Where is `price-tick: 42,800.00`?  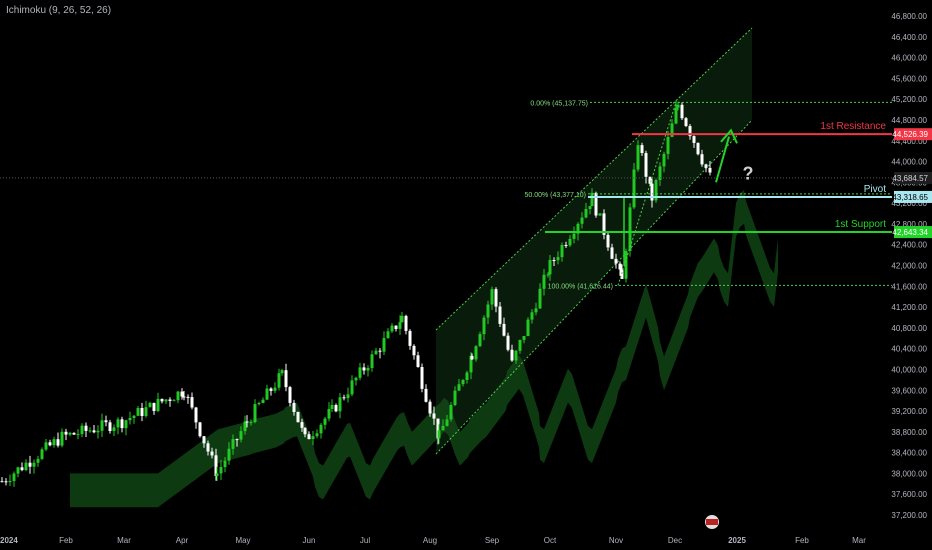
price-tick: 42,800.00 is located at coordinates (909, 224).